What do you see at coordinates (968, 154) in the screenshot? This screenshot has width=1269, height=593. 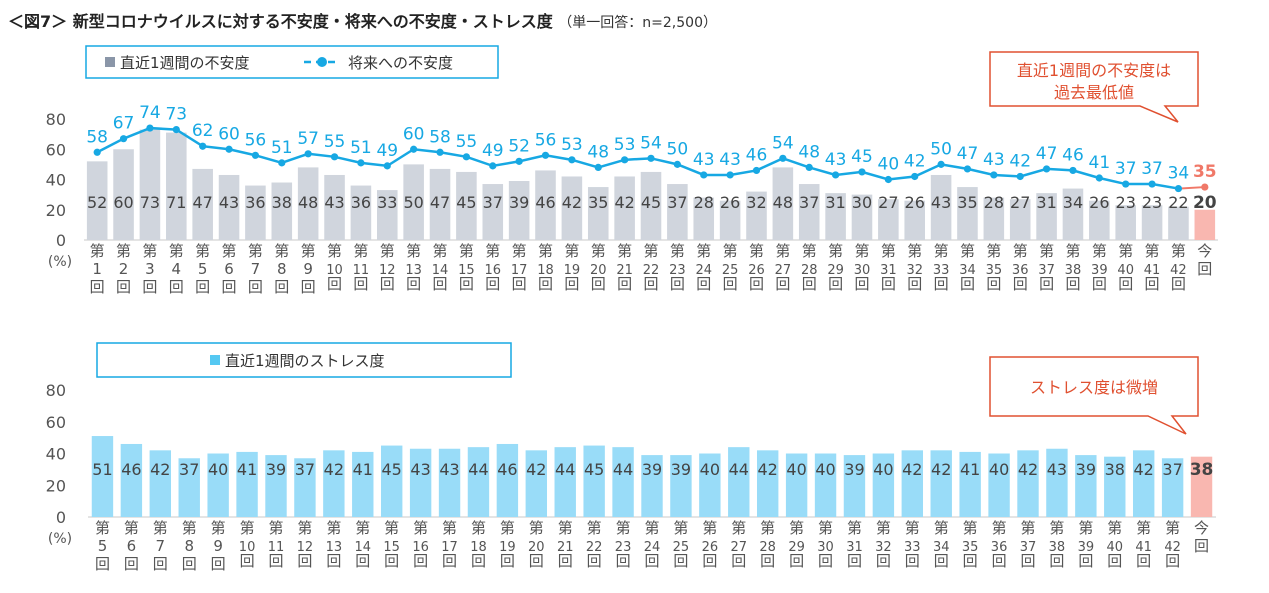 I see `point-value-label-future-34: 47` at bounding box center [968, 154].